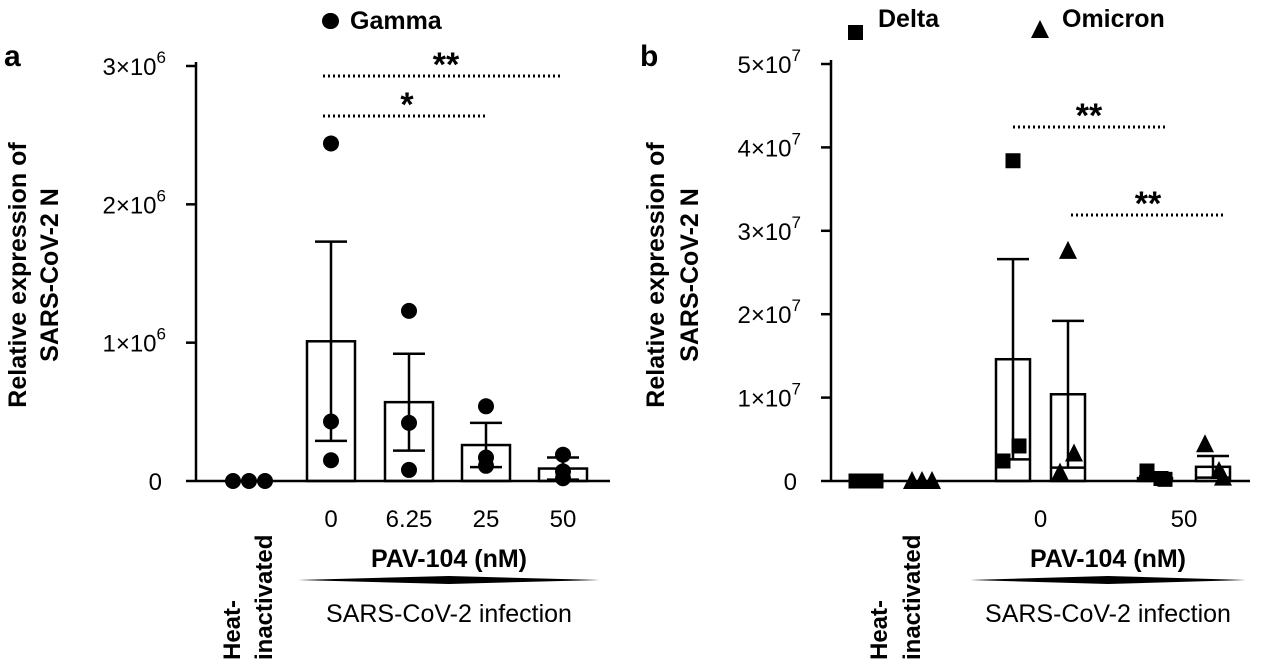 This screenshot has height=665, width=1269. What do you see at coordinates (264, 597) in the screenshot?
I see `panel-a-control-label-line-2: inactivated` at bounding box center [264, 597].